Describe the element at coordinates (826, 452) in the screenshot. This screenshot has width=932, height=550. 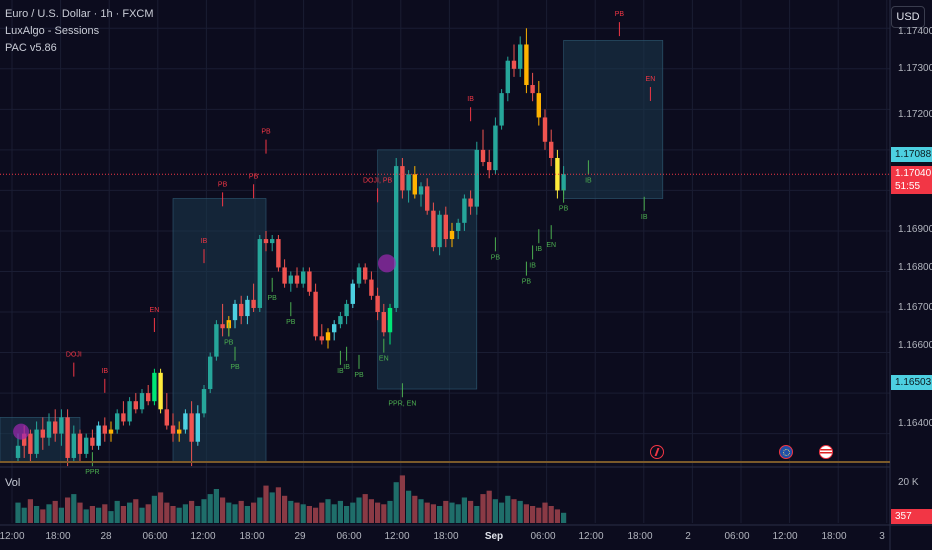
I see `us-flag-event-icon` at that location.